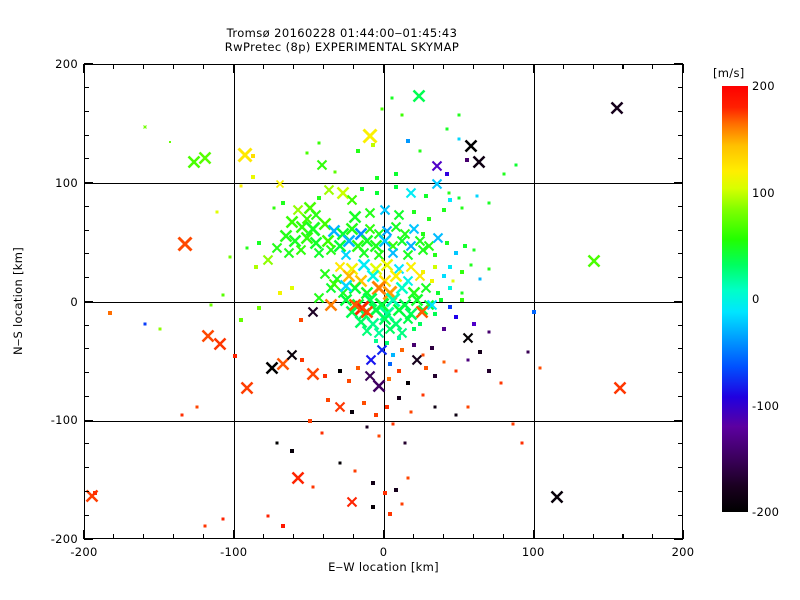 Image resolution: width=800 pixels, height=600 pixels. I want to click on x-axis-title: E‒W location [km], so click(383, 567).